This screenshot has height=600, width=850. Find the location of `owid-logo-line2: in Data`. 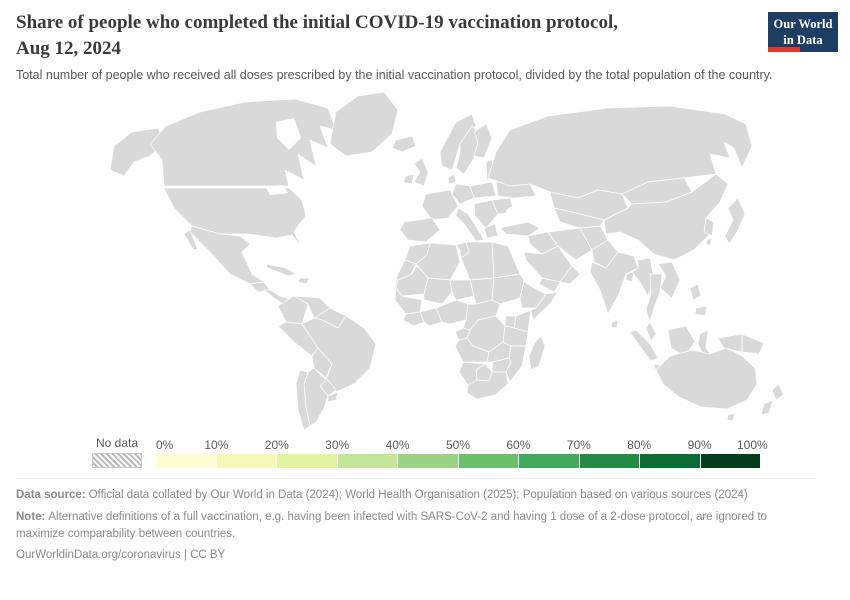

owid-logo-line2: in Data is located at coordinates (803, 40).